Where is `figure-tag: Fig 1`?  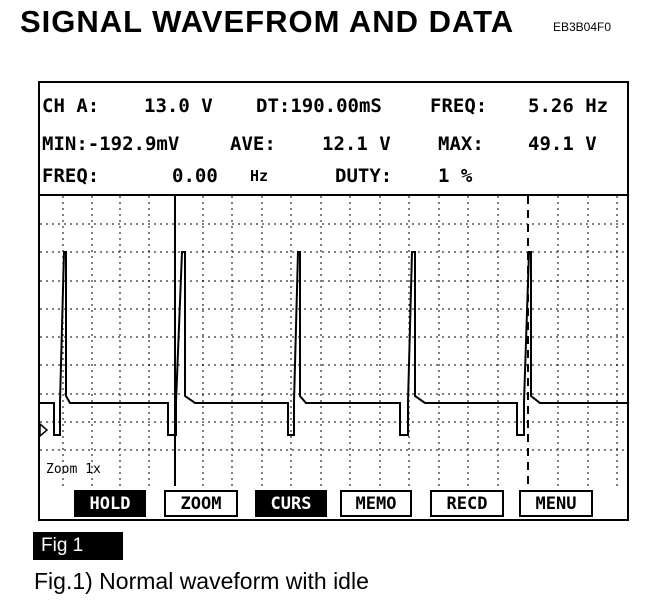 figure-tag: Fig 1 is located at coordinates (78, 546).